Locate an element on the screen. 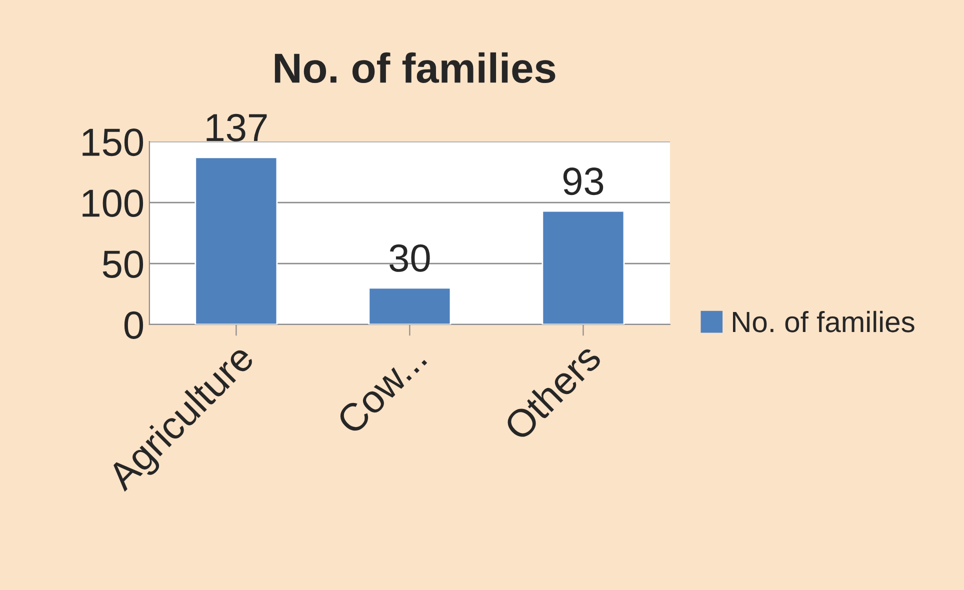 The width and height of the screenshot is (964, 590). data-label: 30 is located at coordinates (410, 258).